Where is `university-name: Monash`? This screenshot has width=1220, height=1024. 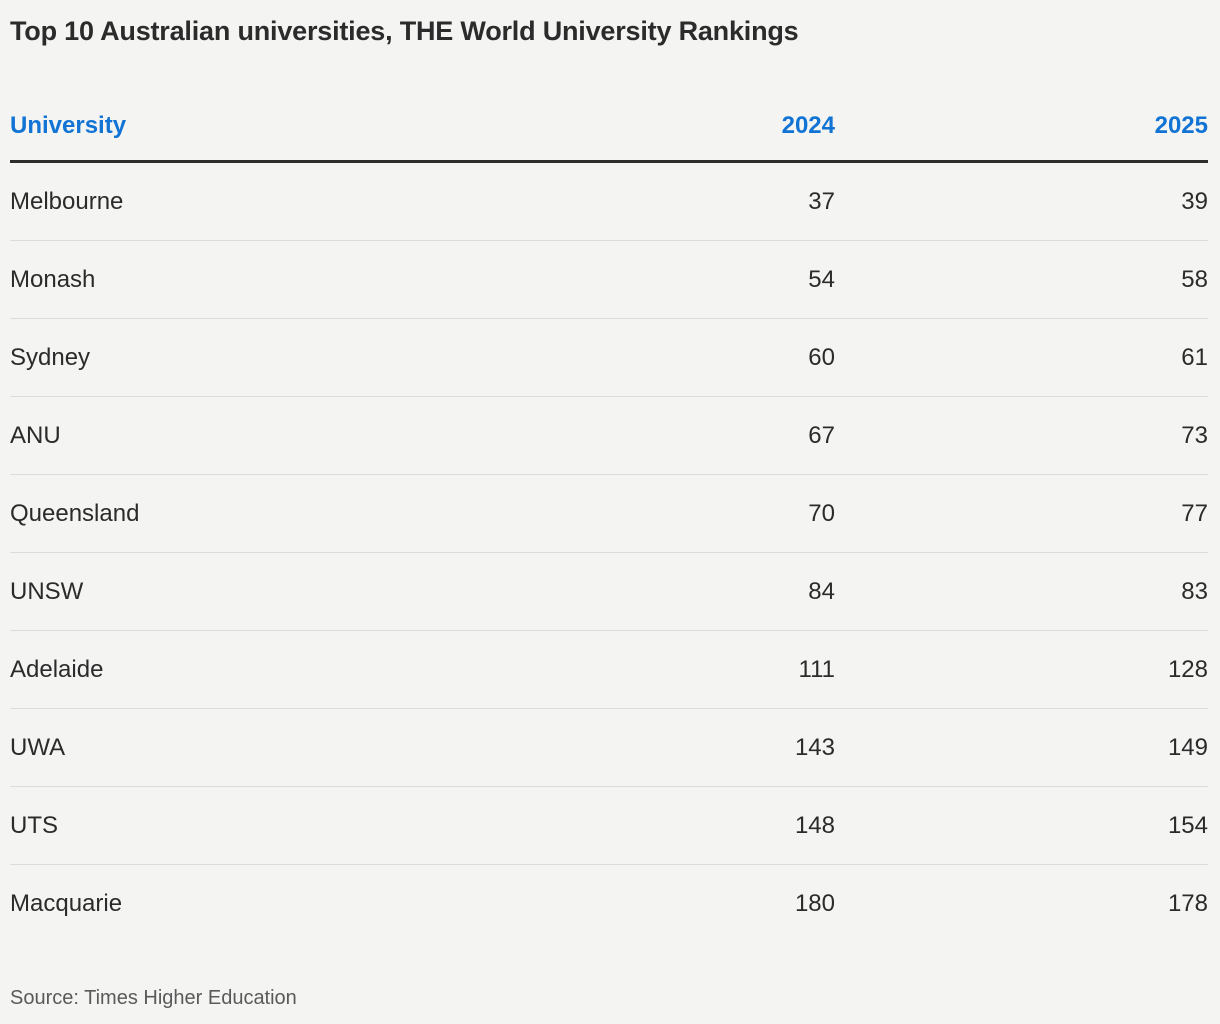 university-name: Monash is located at coordinates (53, 279).